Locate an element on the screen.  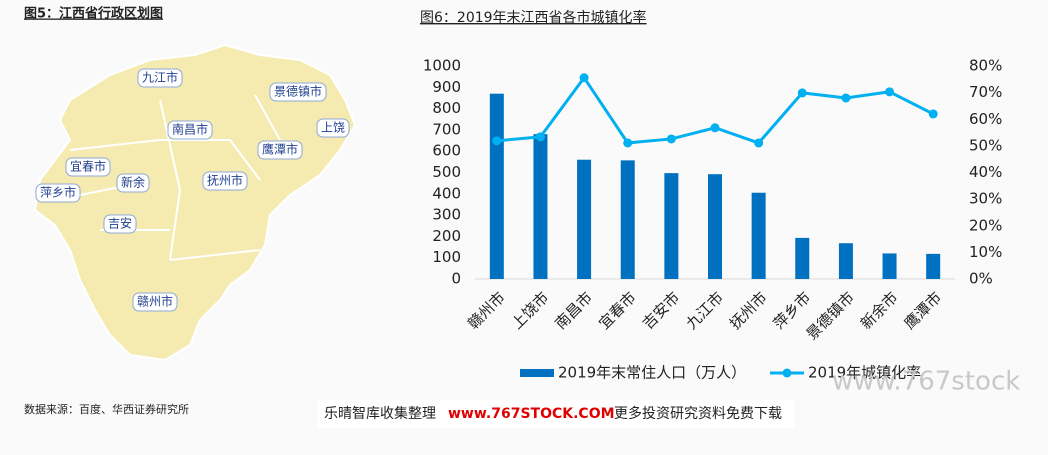
footer-left: 乐晴智库收集整理 is located at coordinates (380, 413).